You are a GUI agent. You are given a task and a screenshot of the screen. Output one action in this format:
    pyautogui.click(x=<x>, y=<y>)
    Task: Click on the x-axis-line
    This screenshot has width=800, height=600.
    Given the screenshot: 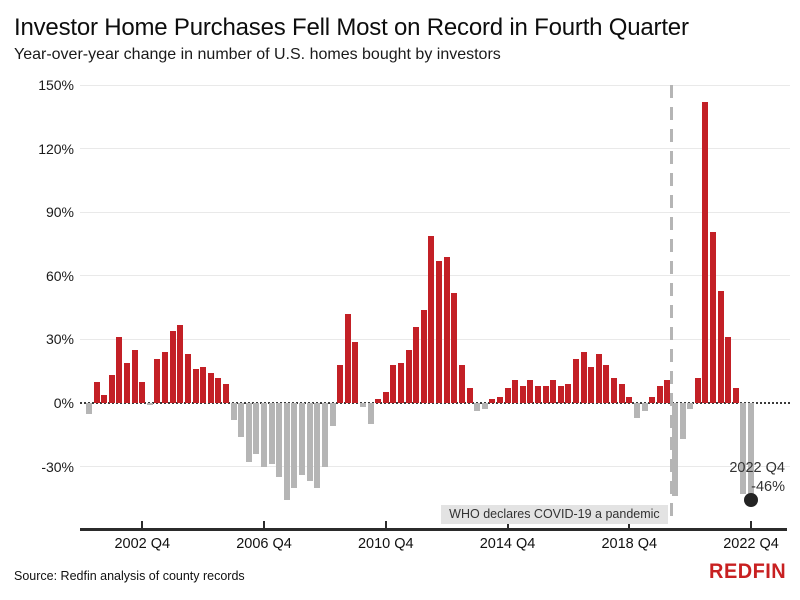 What is the action you would take?
    pyautogui.click(x=433, y=529)
    